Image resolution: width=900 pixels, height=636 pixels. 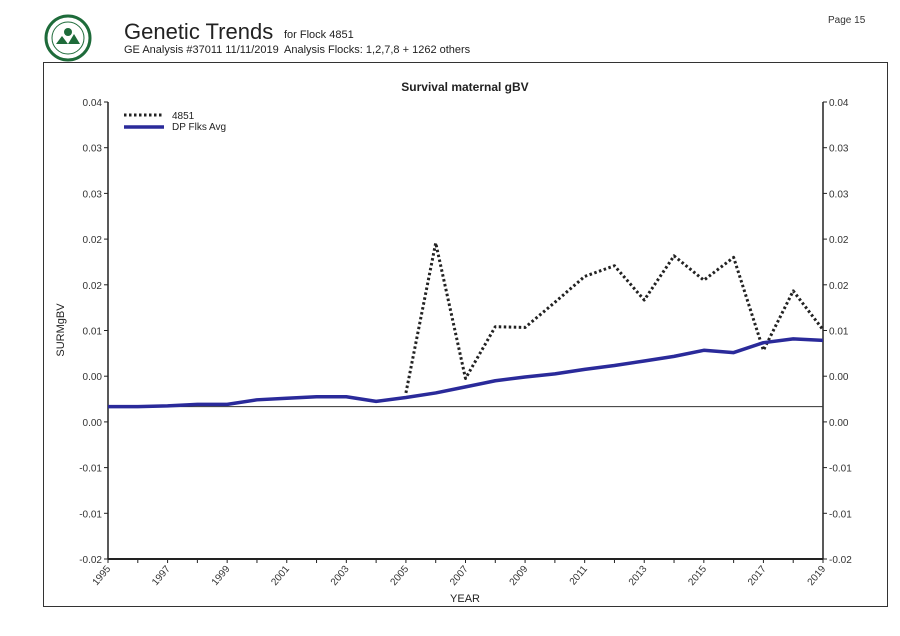 What do you see at coordinates (817, 576) in the screenshot?
I see `x-tick-label: 2019` at bounding box center [817, 576].